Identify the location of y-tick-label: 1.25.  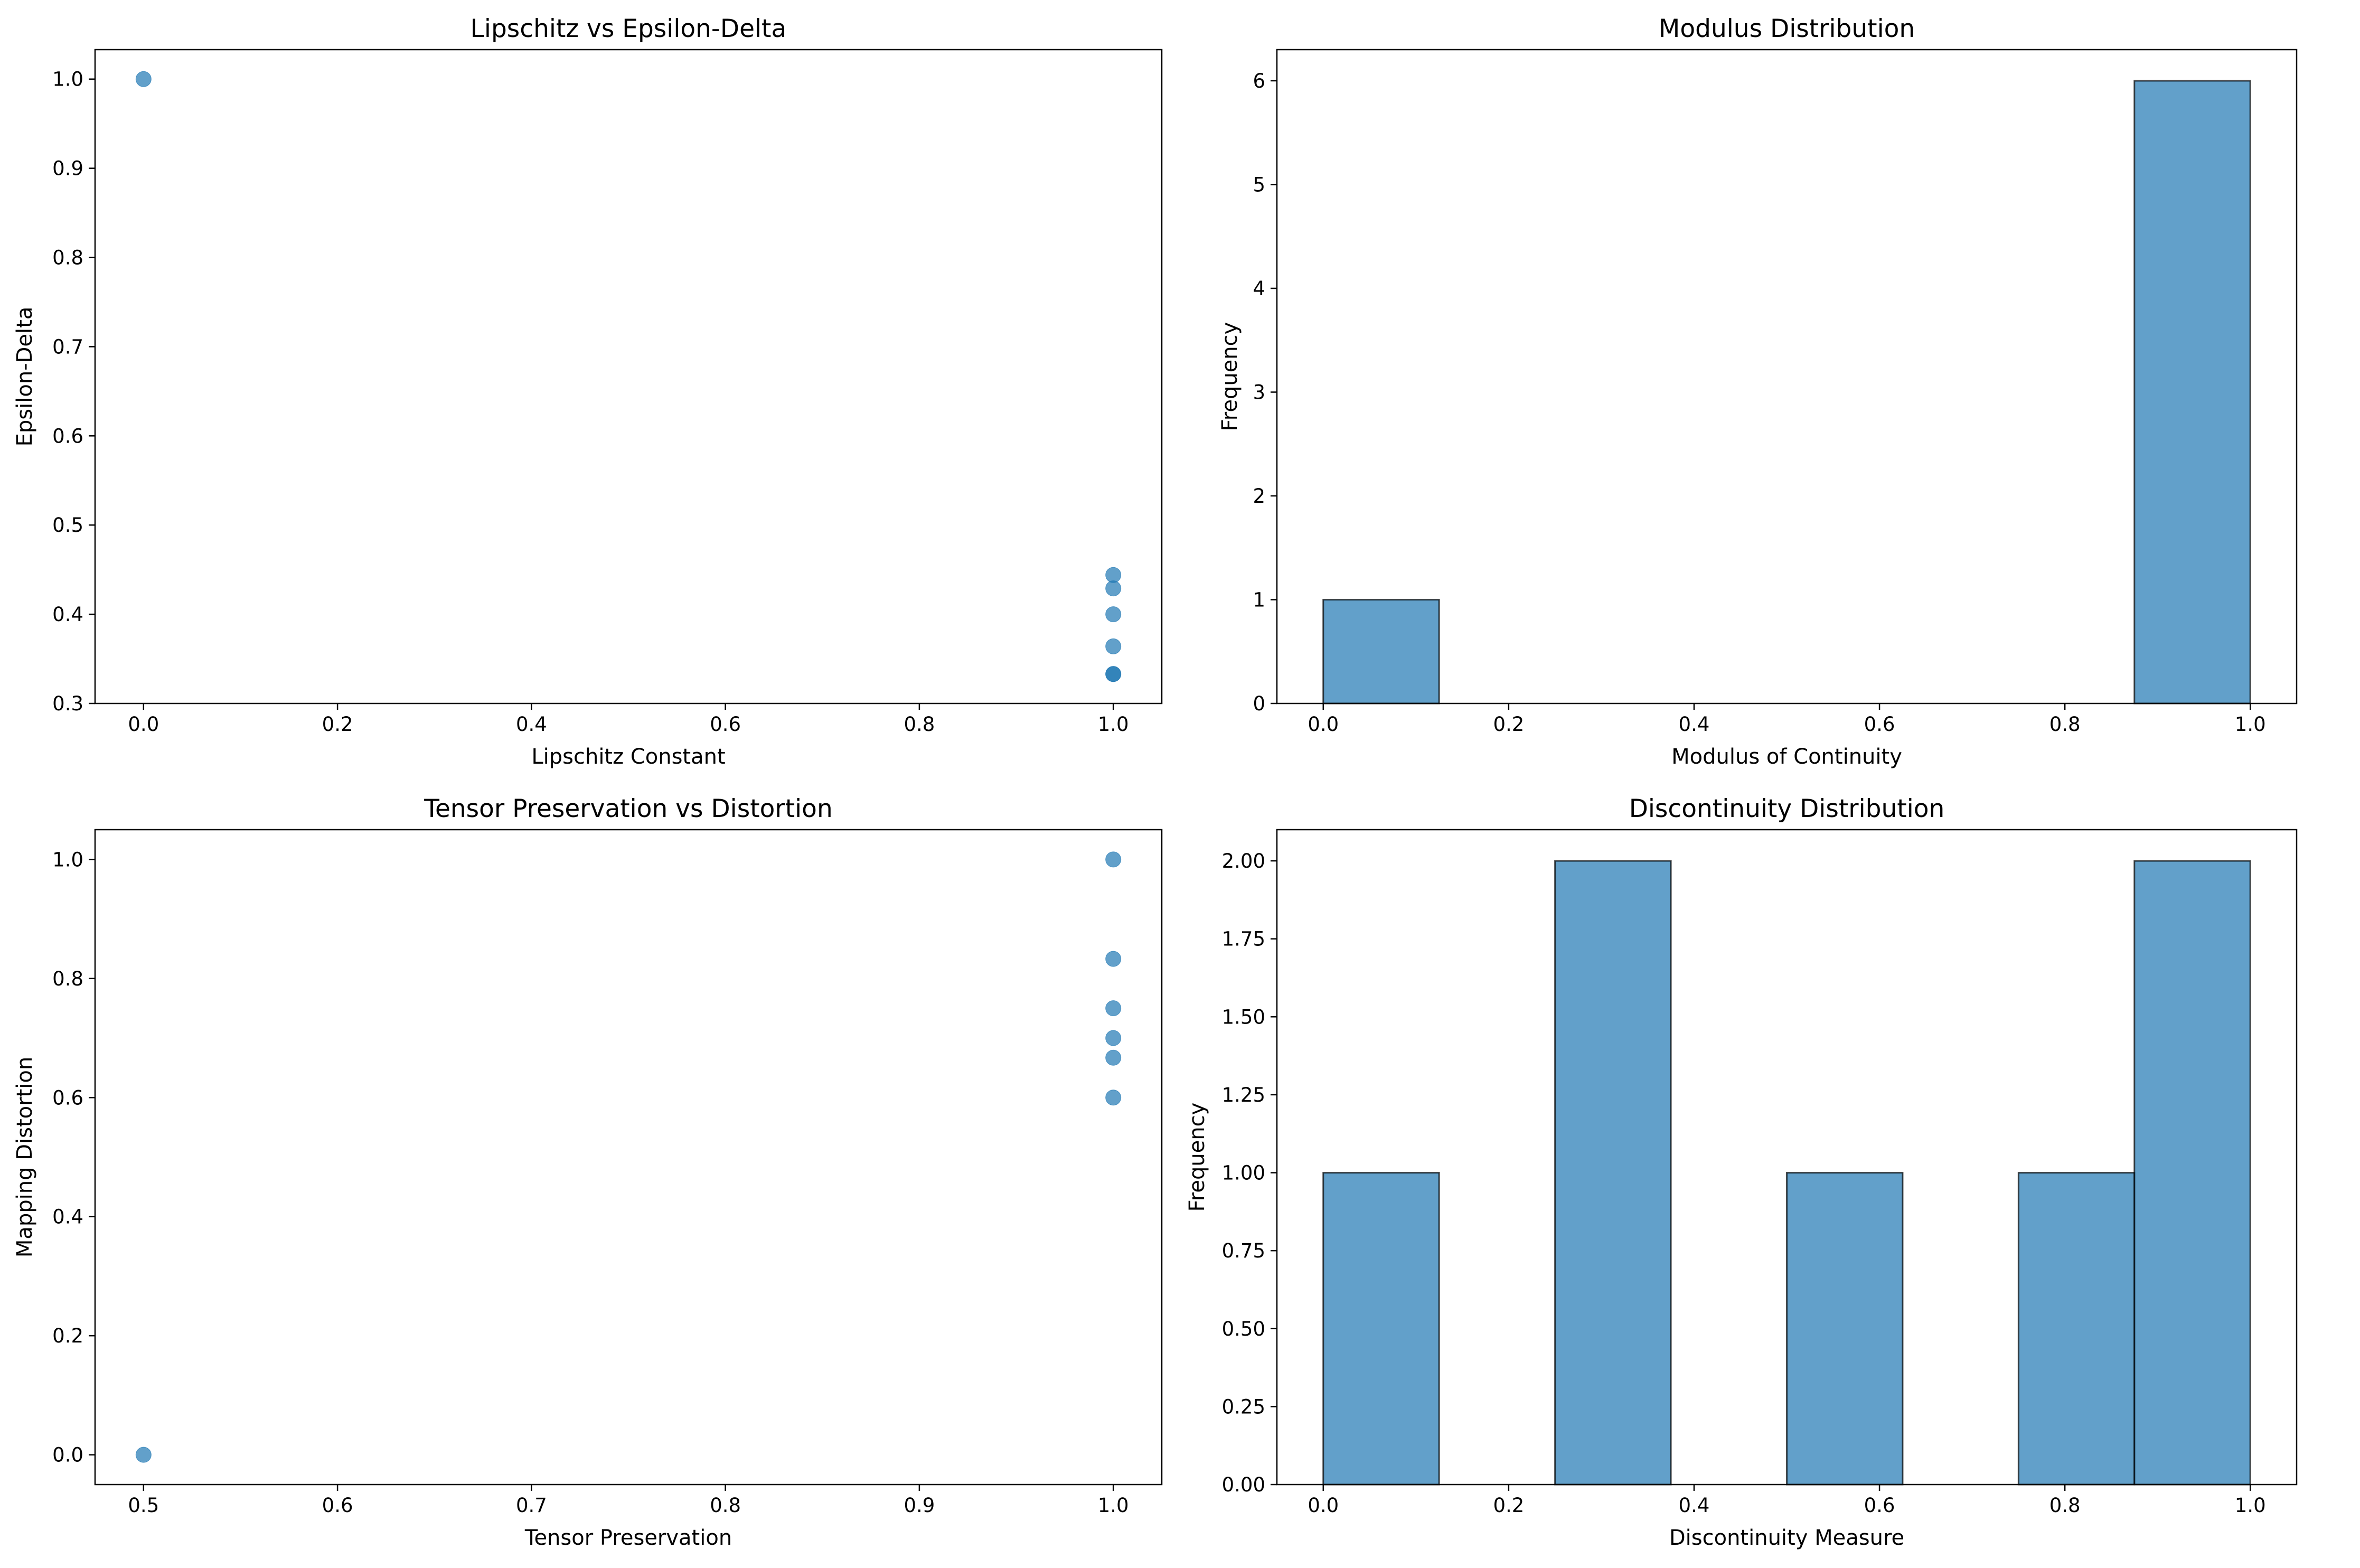
(1243, 1095).